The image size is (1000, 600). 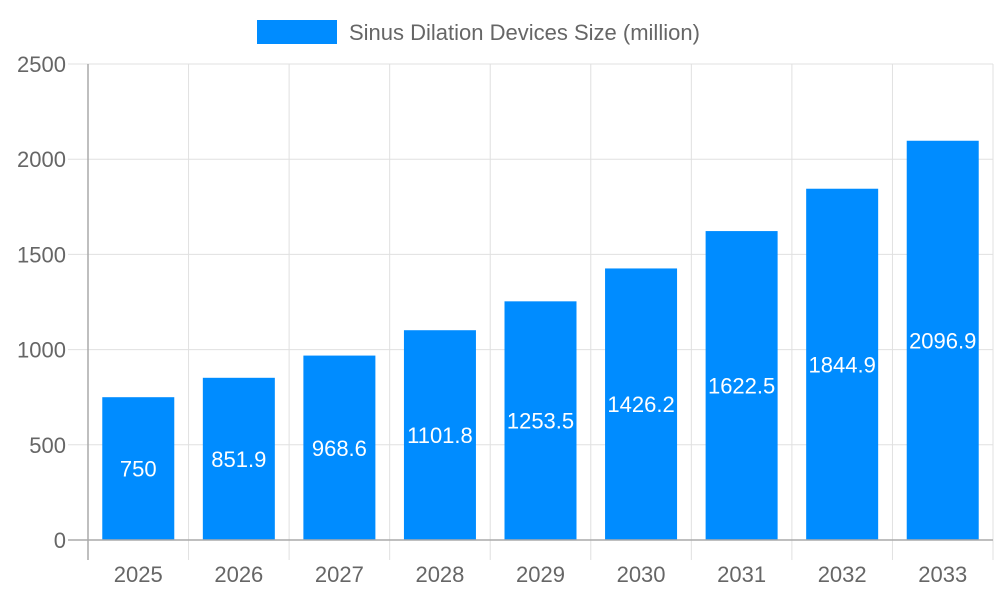 I want to click on bar-2032, so click(x=842, y=364).